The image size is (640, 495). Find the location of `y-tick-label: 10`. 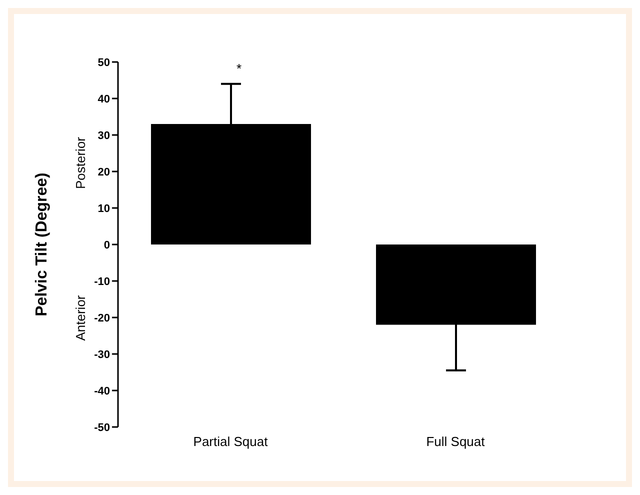

y-tick-label: 10 is located at coordinates (104, 208).